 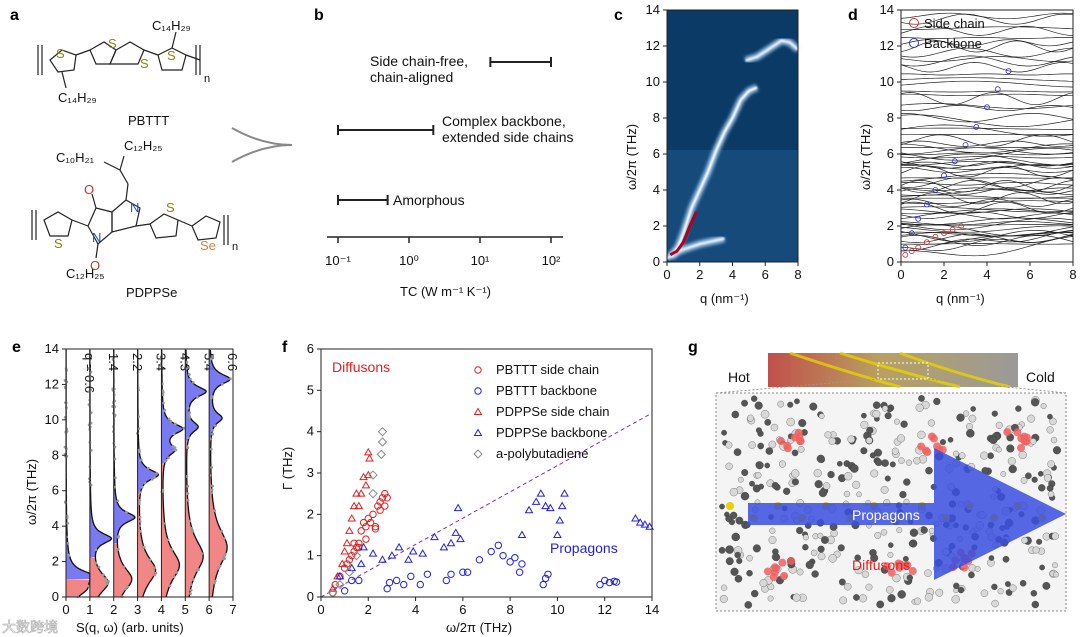 What do you see at coordinates (235, 247) in the screenshot?
I see `repeat-n: n` at bounding box center [235, 247].